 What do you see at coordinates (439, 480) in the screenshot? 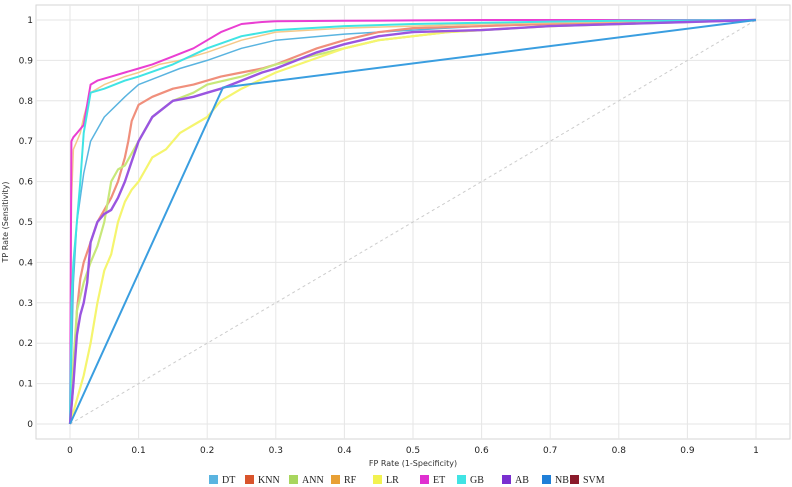
I see `legend-label: ET` at bounding box center [439, 480].